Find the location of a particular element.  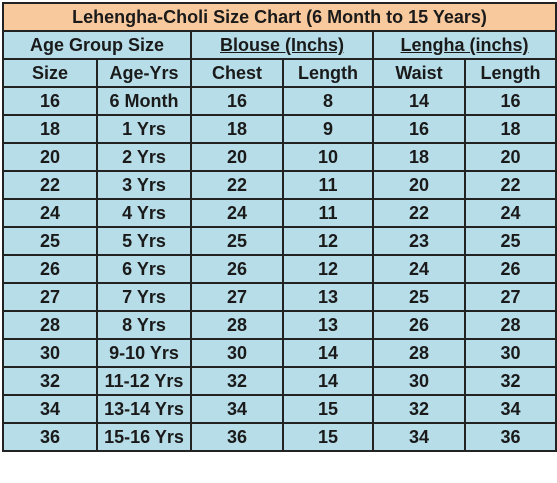

cell-chest: 32 is located at coordinates (237, 381).